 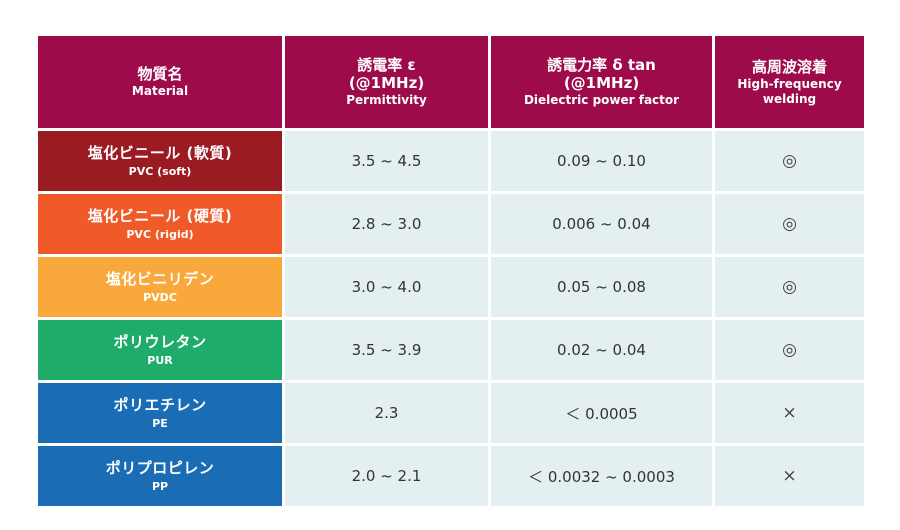 What do you see at coordinates (601, 287) in the screenshot?
I see `power-factor-cell: 0.05 ~ 0.08` at bounding box center [601, 287].